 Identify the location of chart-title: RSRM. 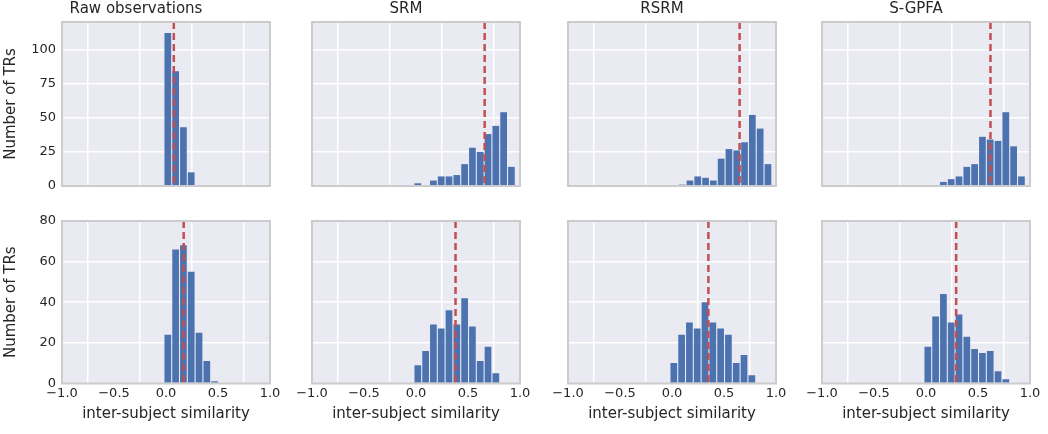
(662, 8).